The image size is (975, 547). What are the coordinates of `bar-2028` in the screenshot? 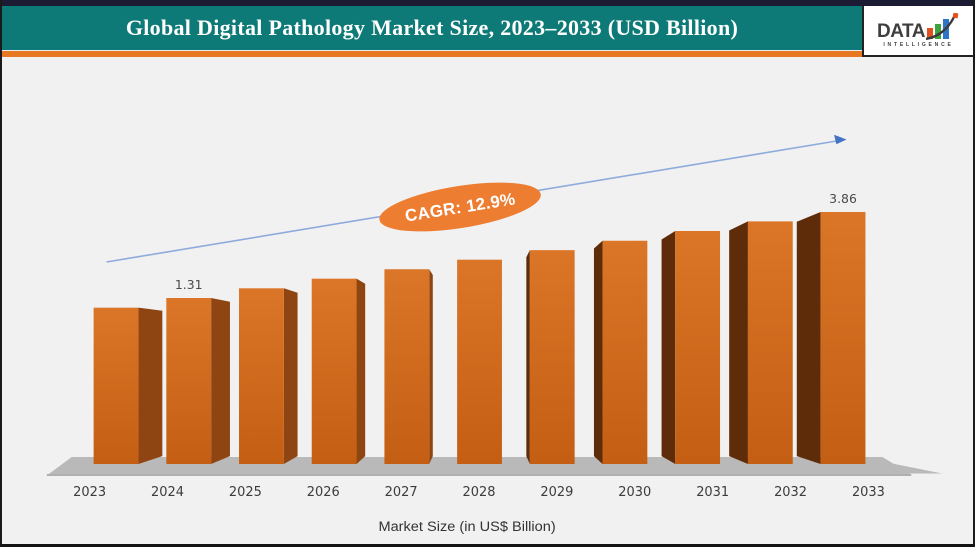 It's located at (479, 361).